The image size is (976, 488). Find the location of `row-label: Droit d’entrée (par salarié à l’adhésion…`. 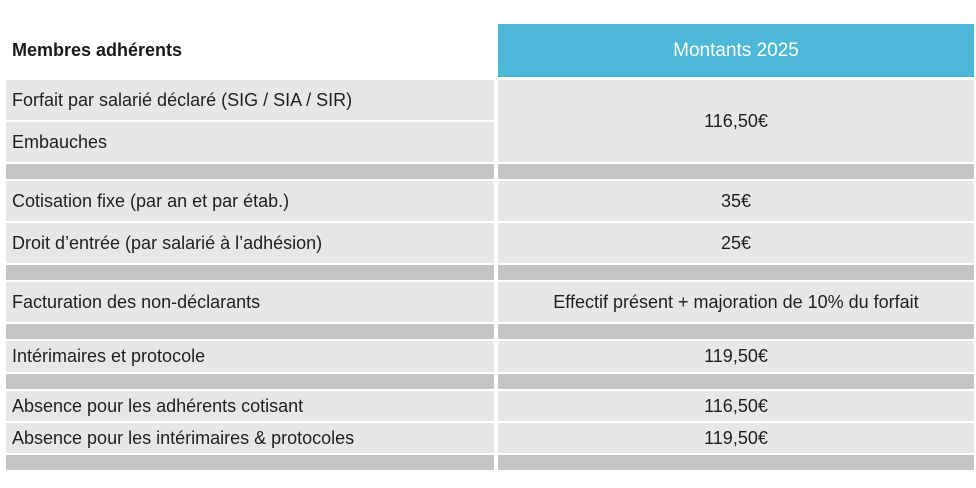

row-label: Droit d’entrée (par salarié à l’adhésion… is located at coordinates (250, 243).